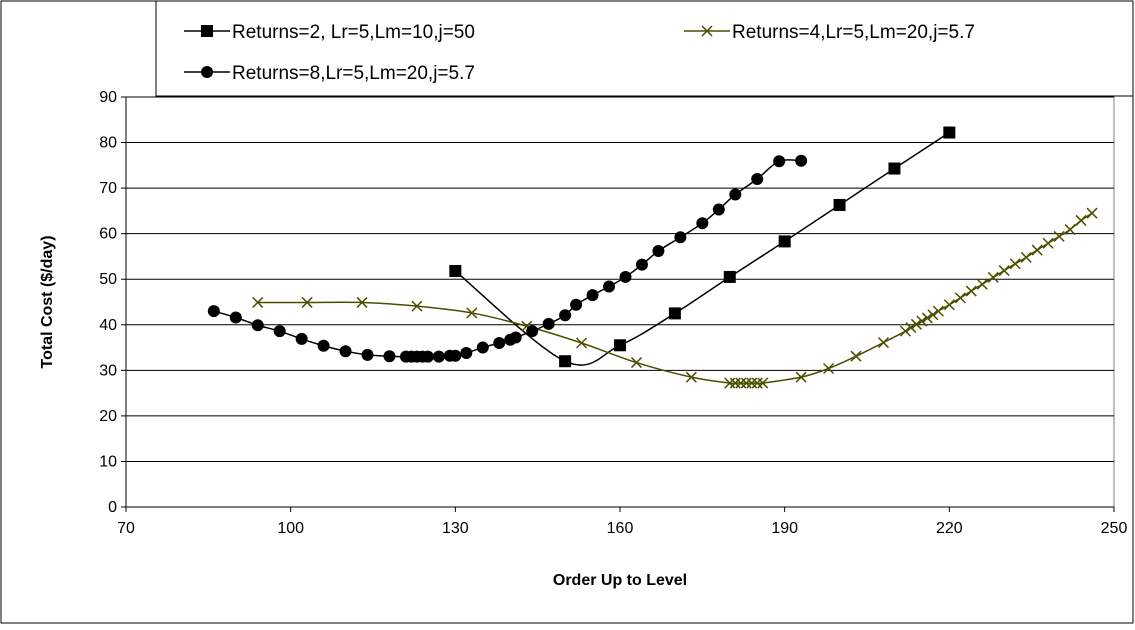 The height and width of the screenshot is (630, 1135). I want to click on y-tick-label: 60, so click(108, 234).